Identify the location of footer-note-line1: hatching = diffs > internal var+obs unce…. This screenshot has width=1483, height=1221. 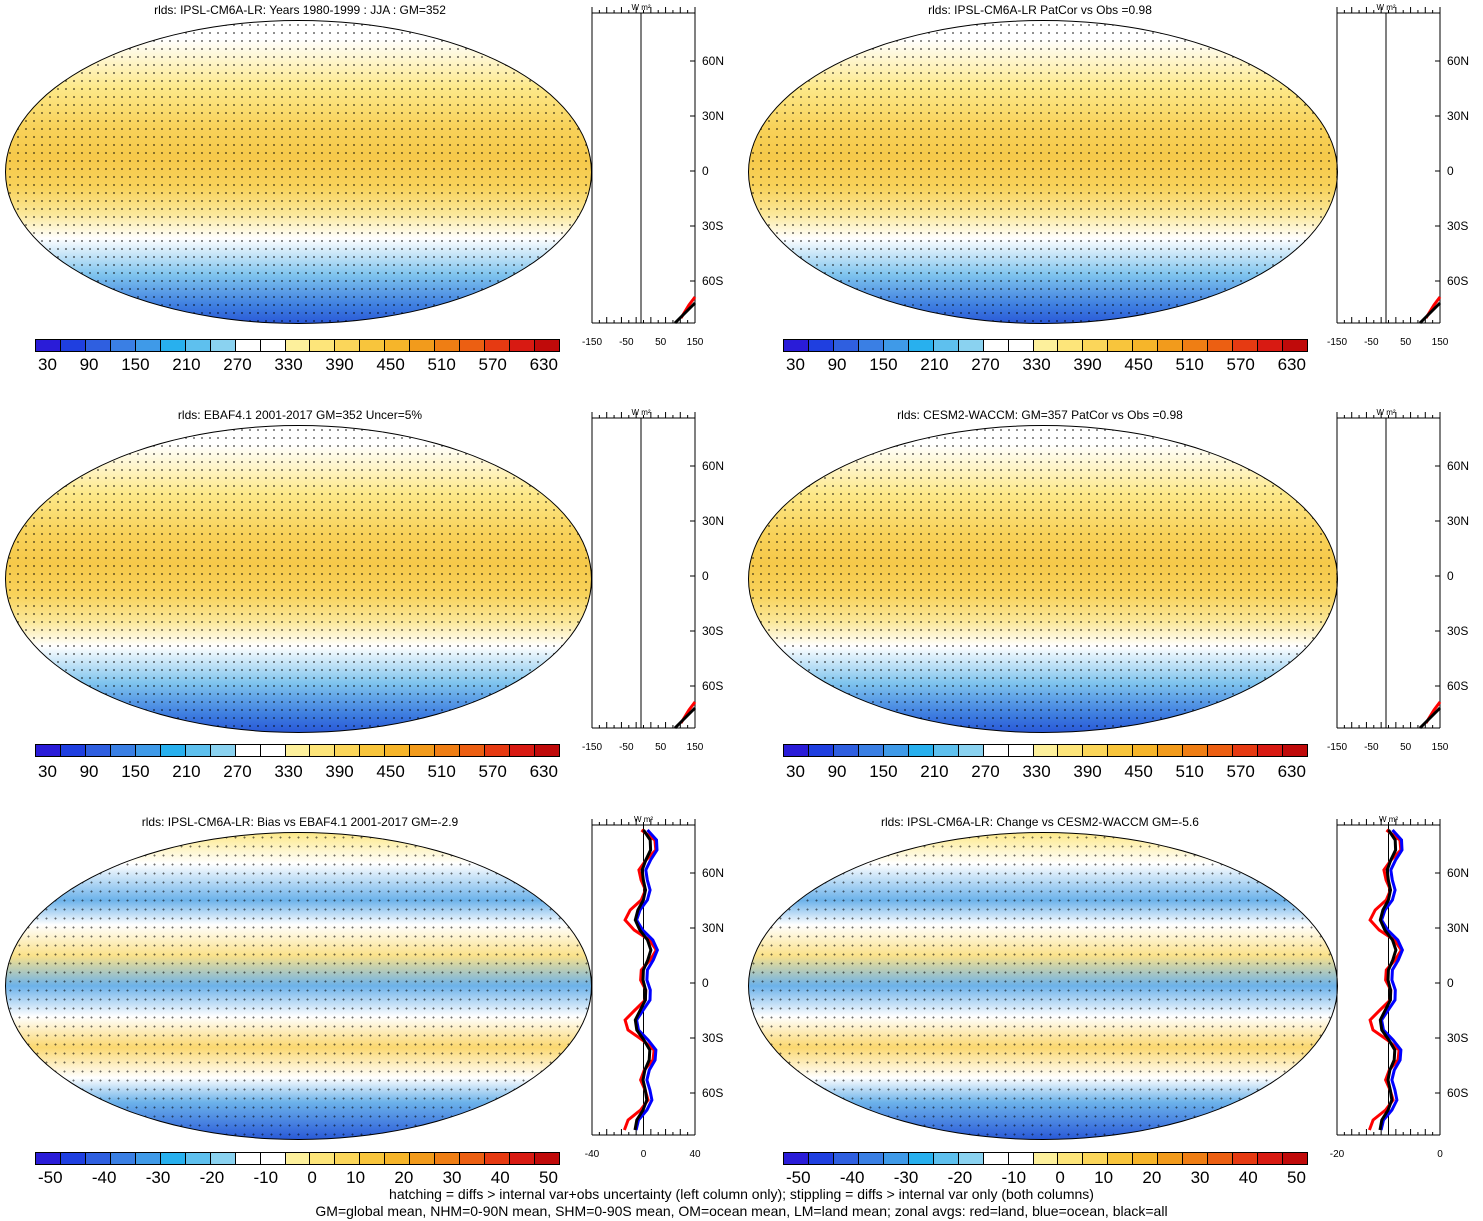
(741, 1194).